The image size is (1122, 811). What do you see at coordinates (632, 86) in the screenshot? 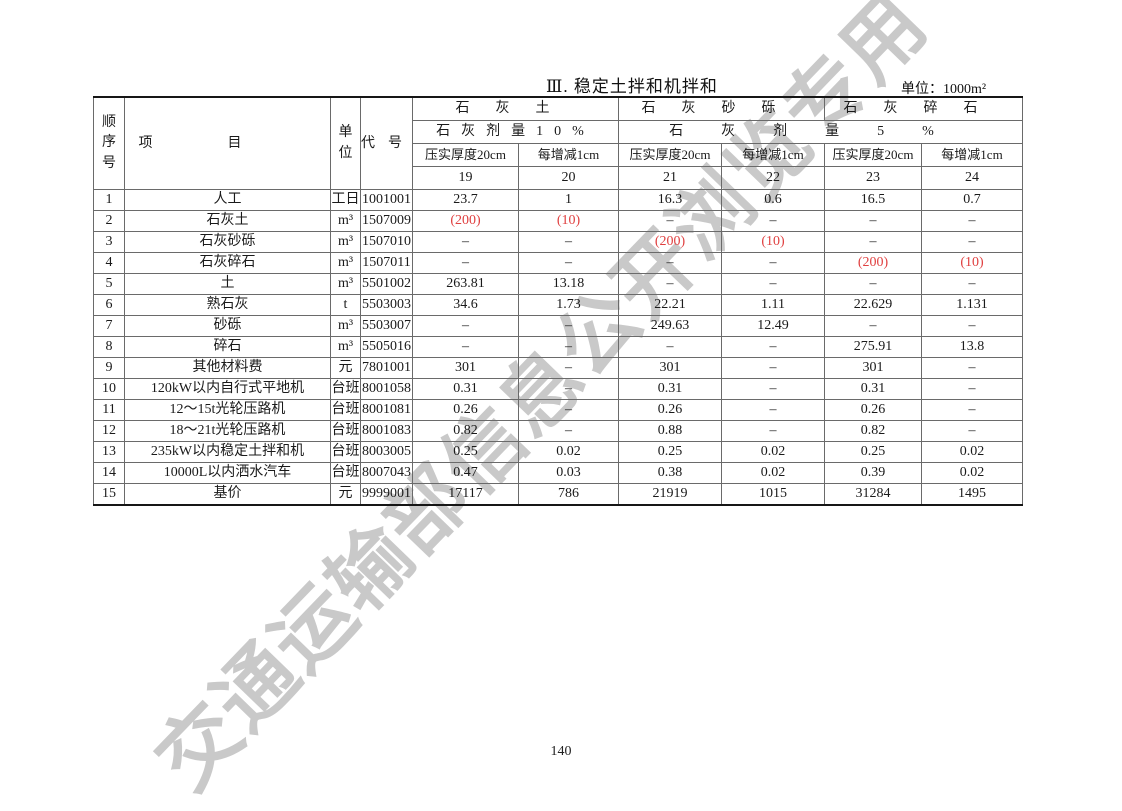
I see `page-title: Ⅲ. 稳定土拌和机拌和` at bounding box center [632, 86].